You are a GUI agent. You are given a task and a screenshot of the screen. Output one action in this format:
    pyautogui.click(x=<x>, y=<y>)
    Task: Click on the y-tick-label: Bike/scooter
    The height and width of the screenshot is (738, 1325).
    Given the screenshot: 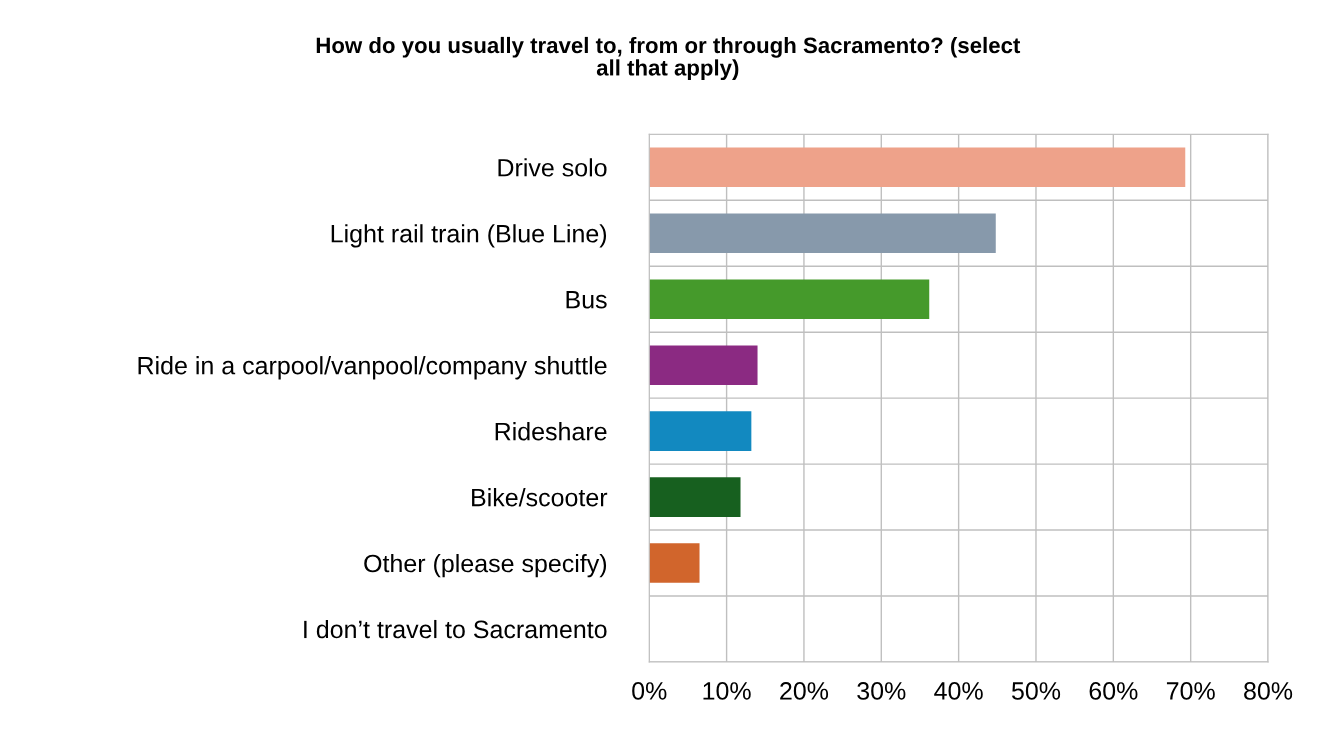 What is the action you would take?
    pyautogui.click(x=540, y=497)
    